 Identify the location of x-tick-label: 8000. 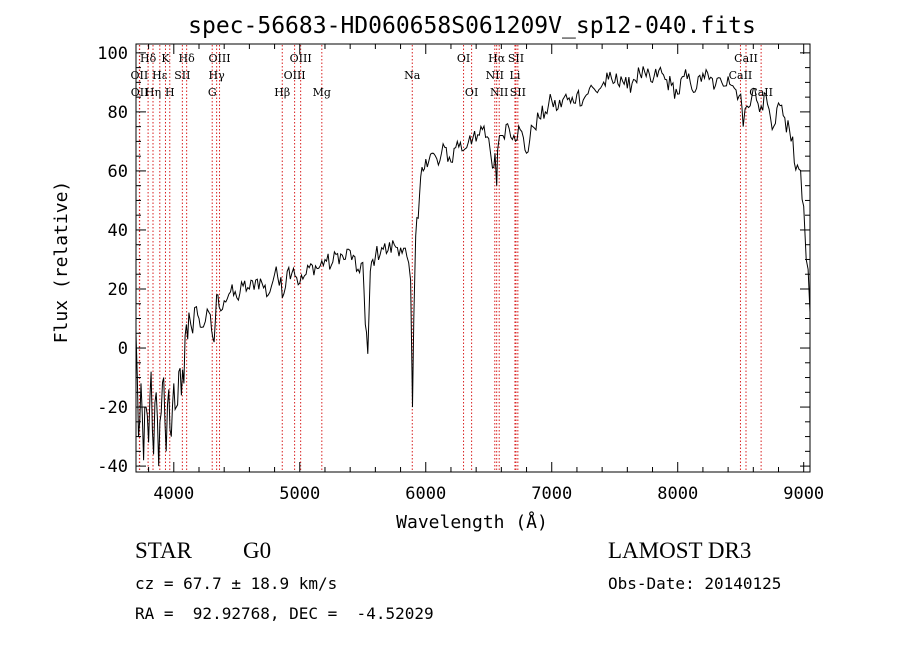
(677, 494).